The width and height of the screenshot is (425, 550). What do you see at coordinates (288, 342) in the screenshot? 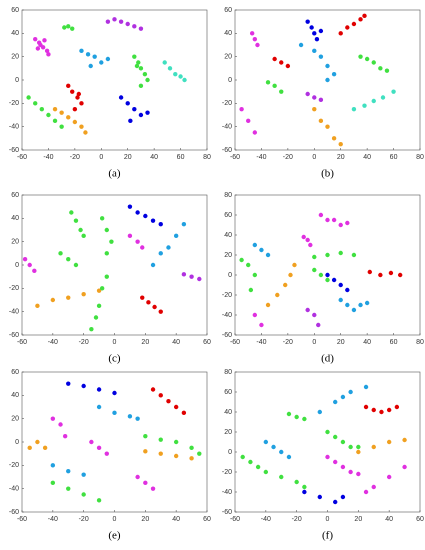
I see `x-tick-label: -20` at bounding box center [288, 342].